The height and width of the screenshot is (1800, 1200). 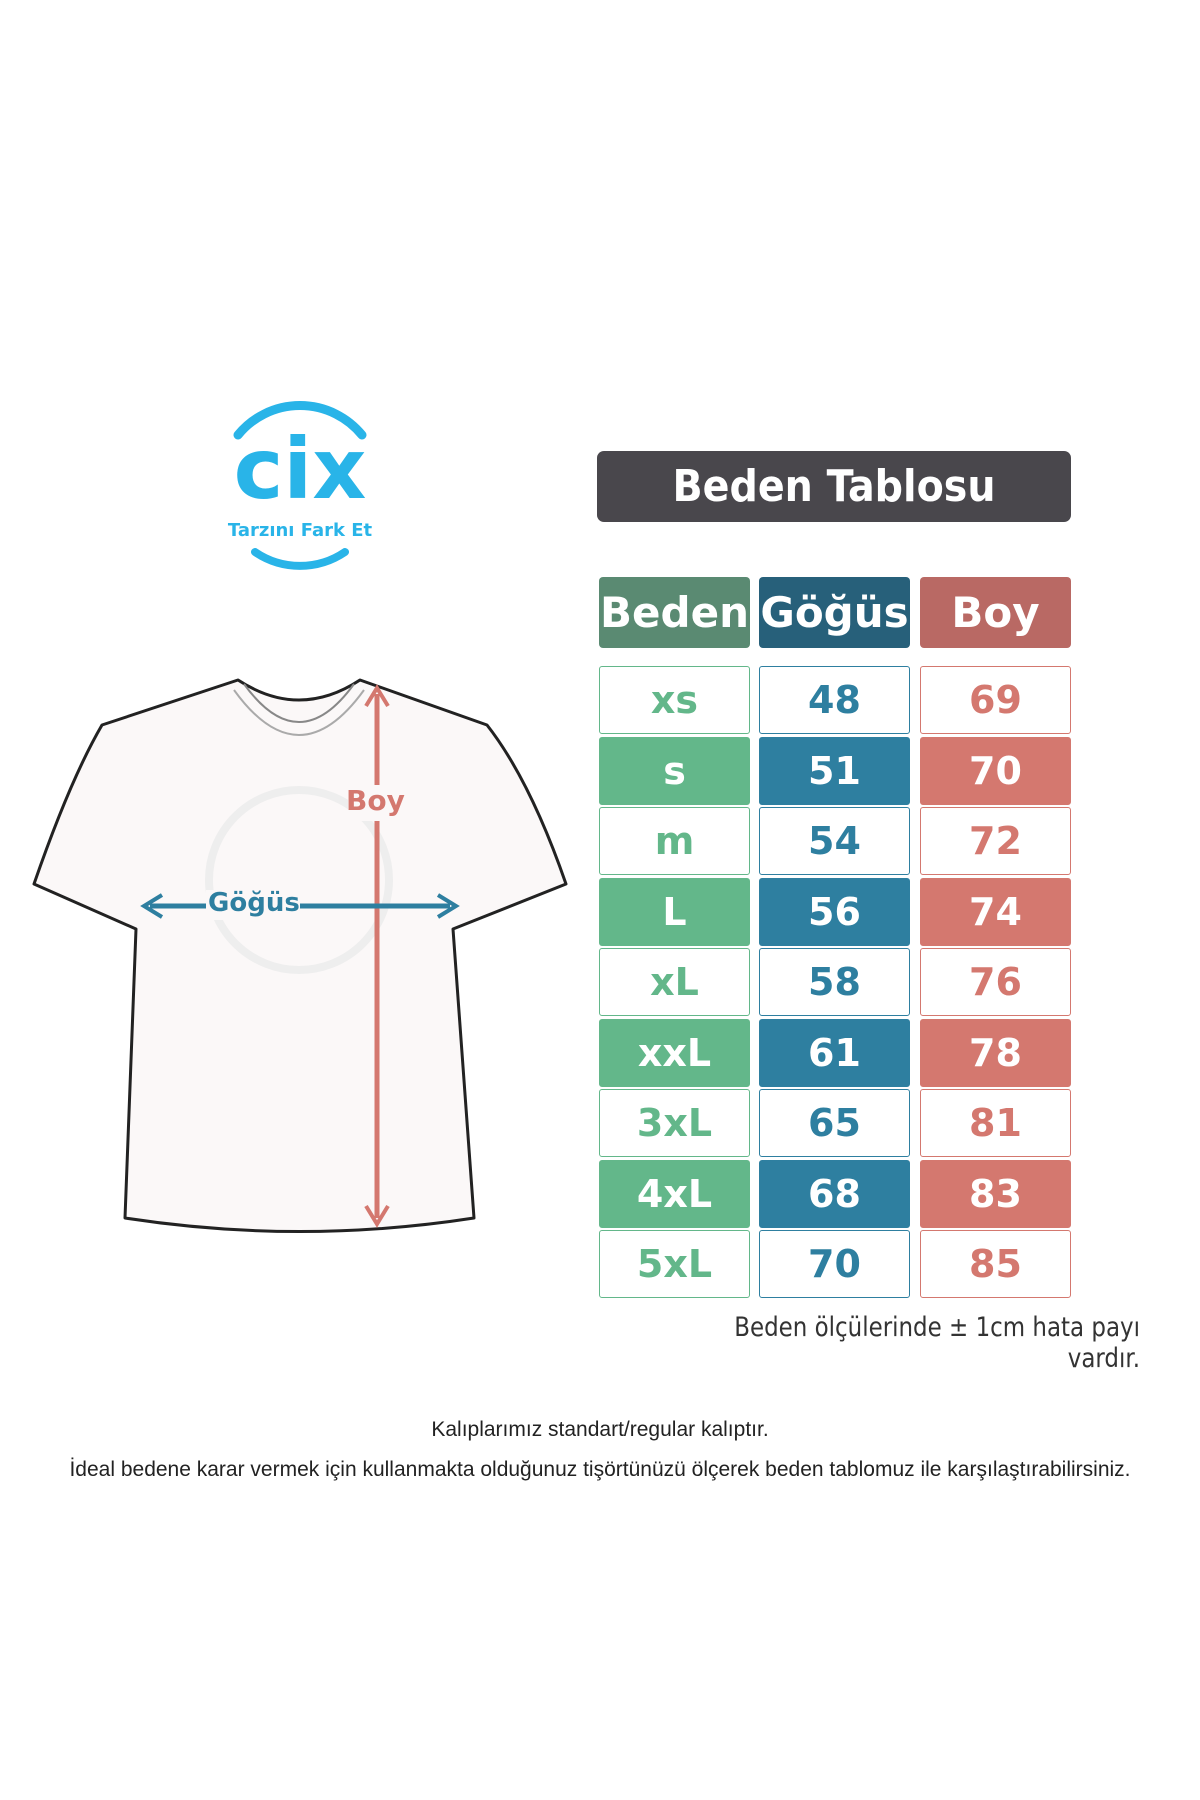 I want to click on cell-size: xs, so click(x=674, y=700).